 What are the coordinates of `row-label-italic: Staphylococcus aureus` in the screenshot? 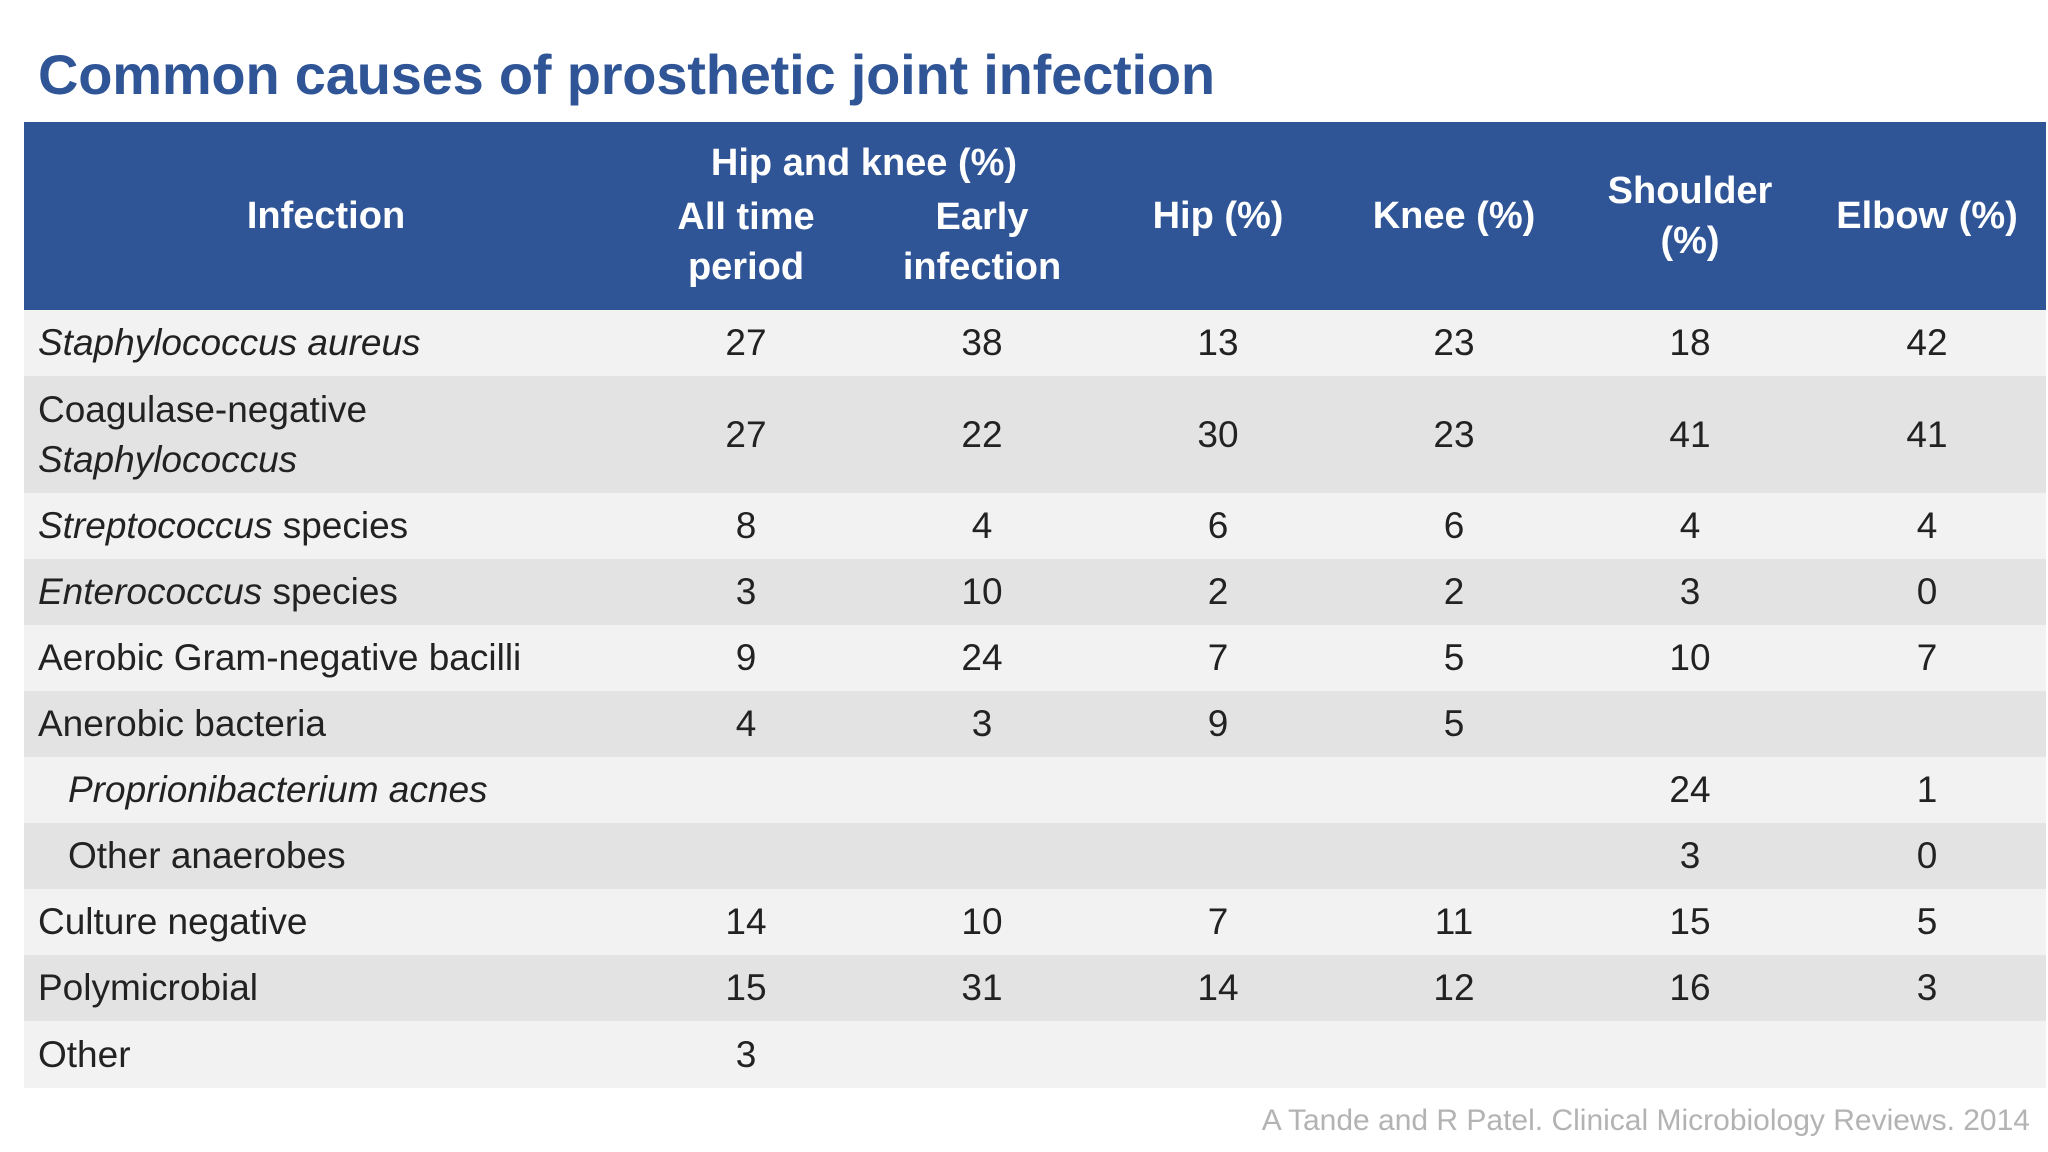 It's located at (229, 342).